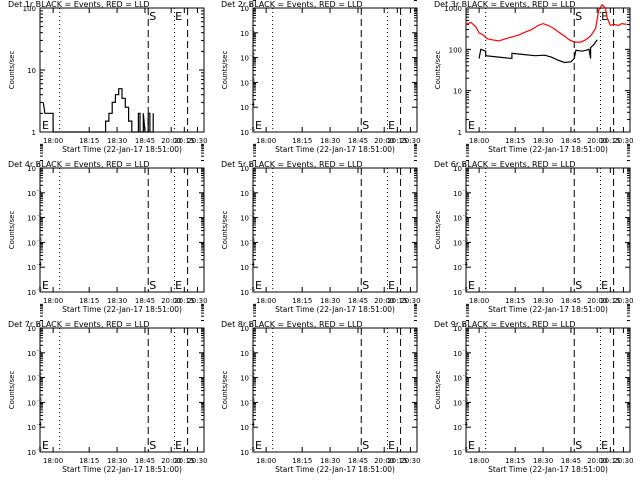  I want to click on panel-title: Det 2r BLACK = Events, RED = LLD, so click(292, 4).